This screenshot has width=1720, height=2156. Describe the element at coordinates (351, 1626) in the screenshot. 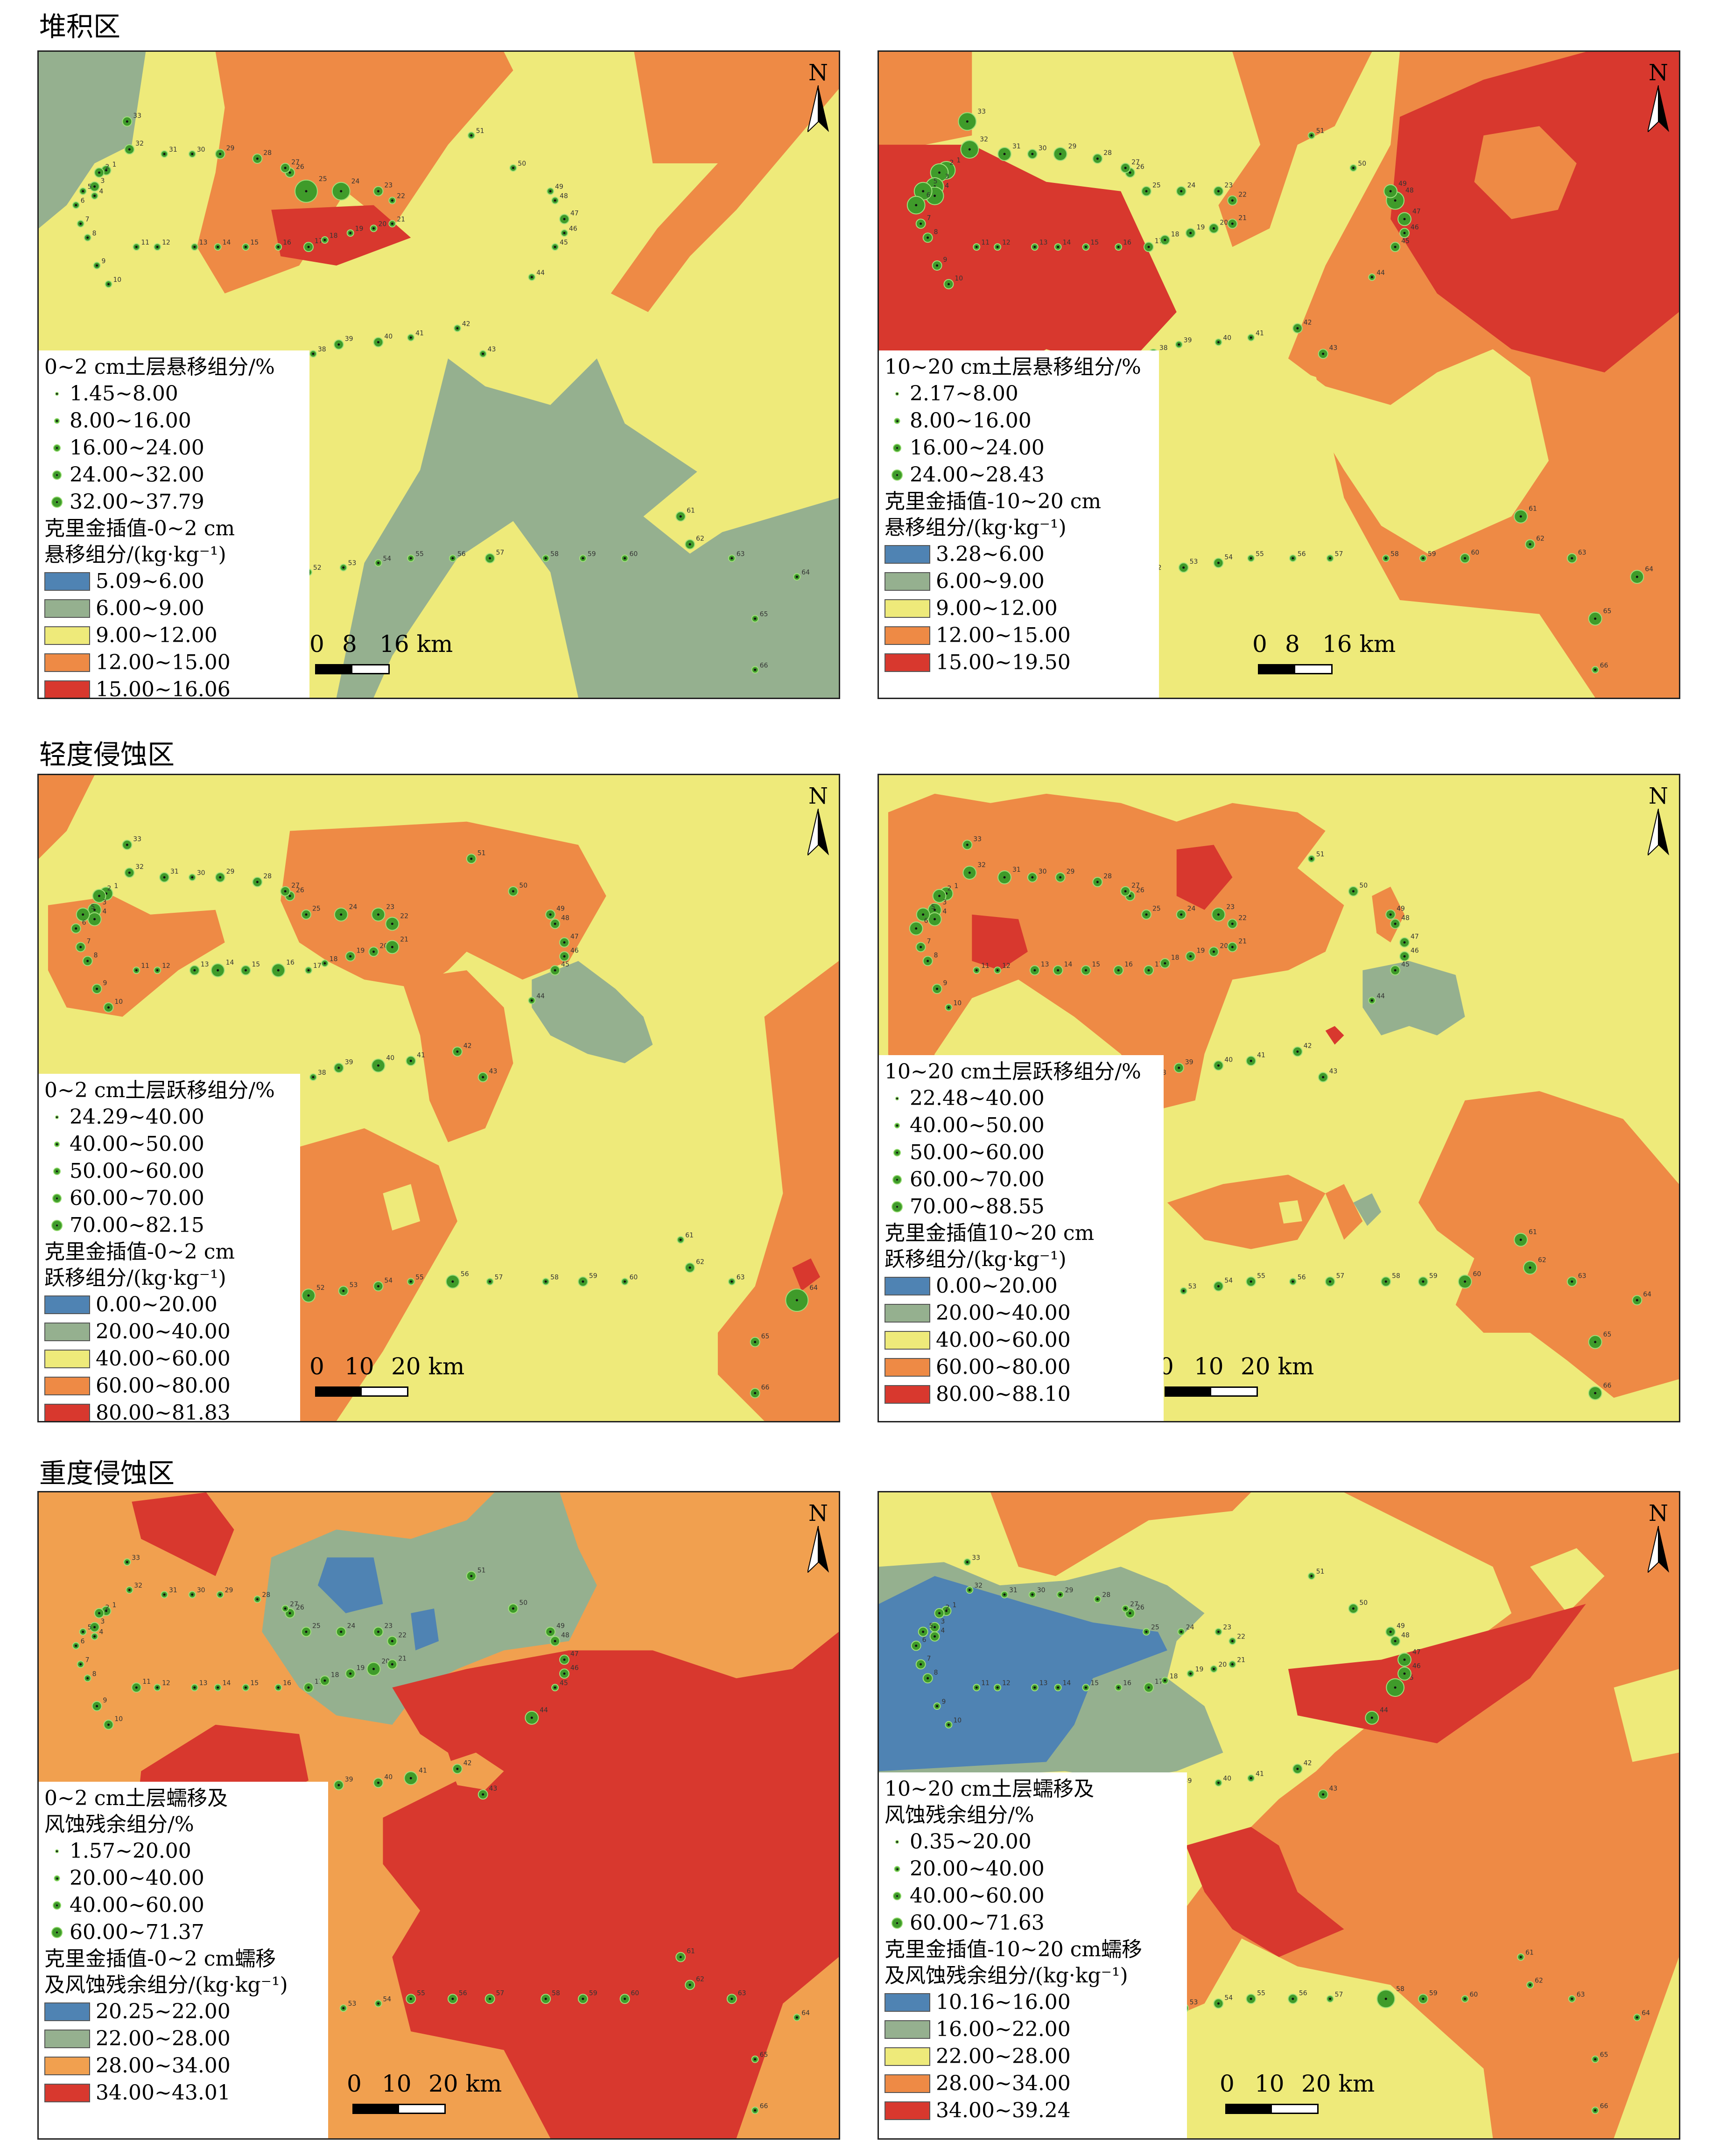

I see `site-label: 24` at that location.